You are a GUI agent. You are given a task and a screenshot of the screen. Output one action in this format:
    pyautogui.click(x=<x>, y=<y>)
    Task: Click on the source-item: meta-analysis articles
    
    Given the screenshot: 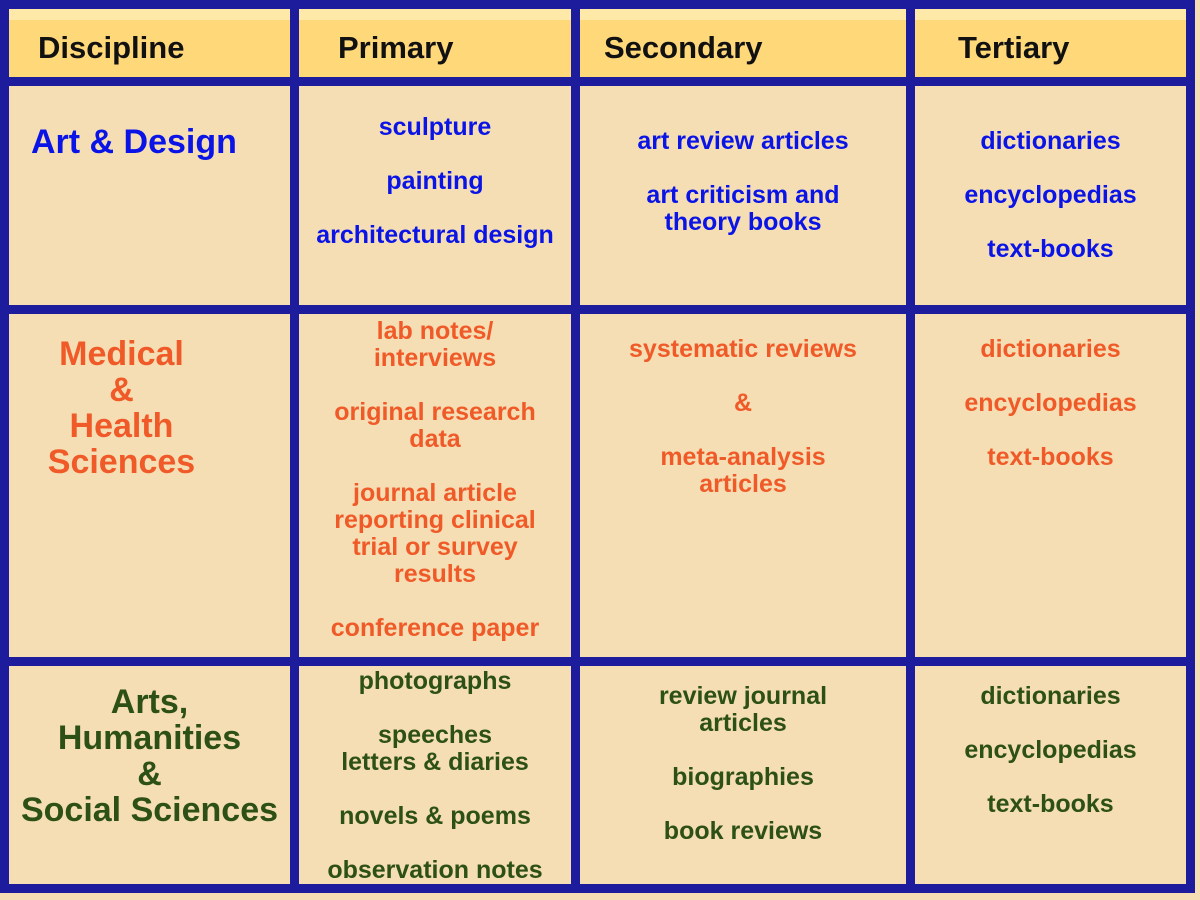 What is the action you would take?
    pyautogui.click(x=743, y=471)
    